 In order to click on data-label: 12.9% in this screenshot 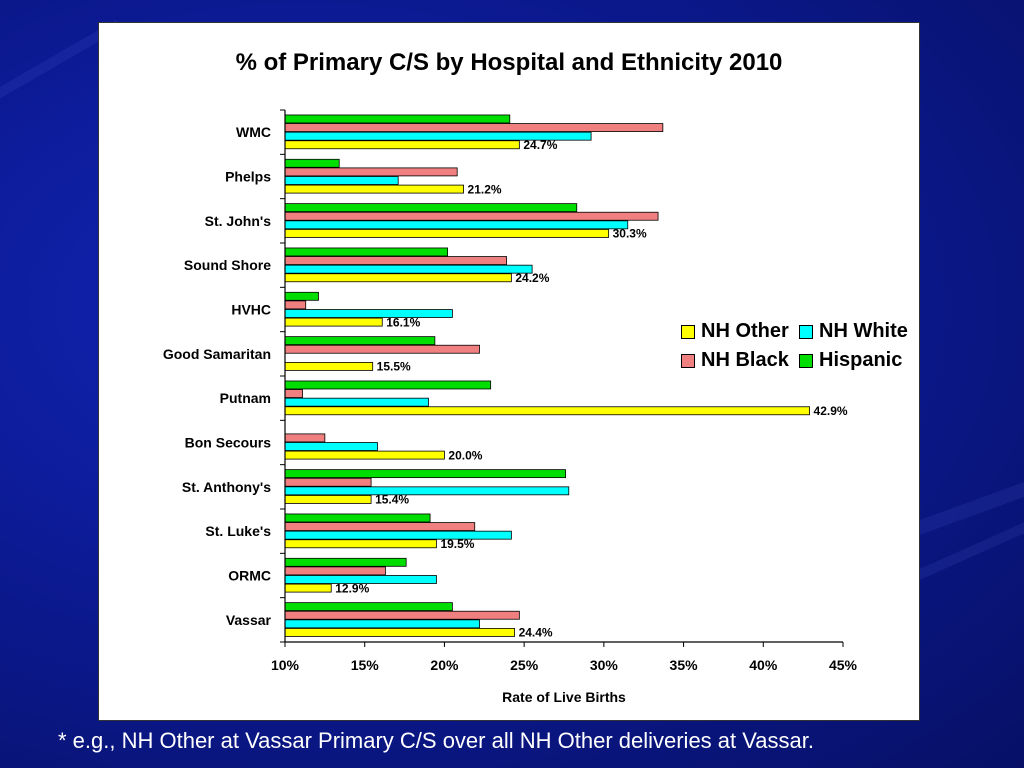, I will do `click(352, 588)`.